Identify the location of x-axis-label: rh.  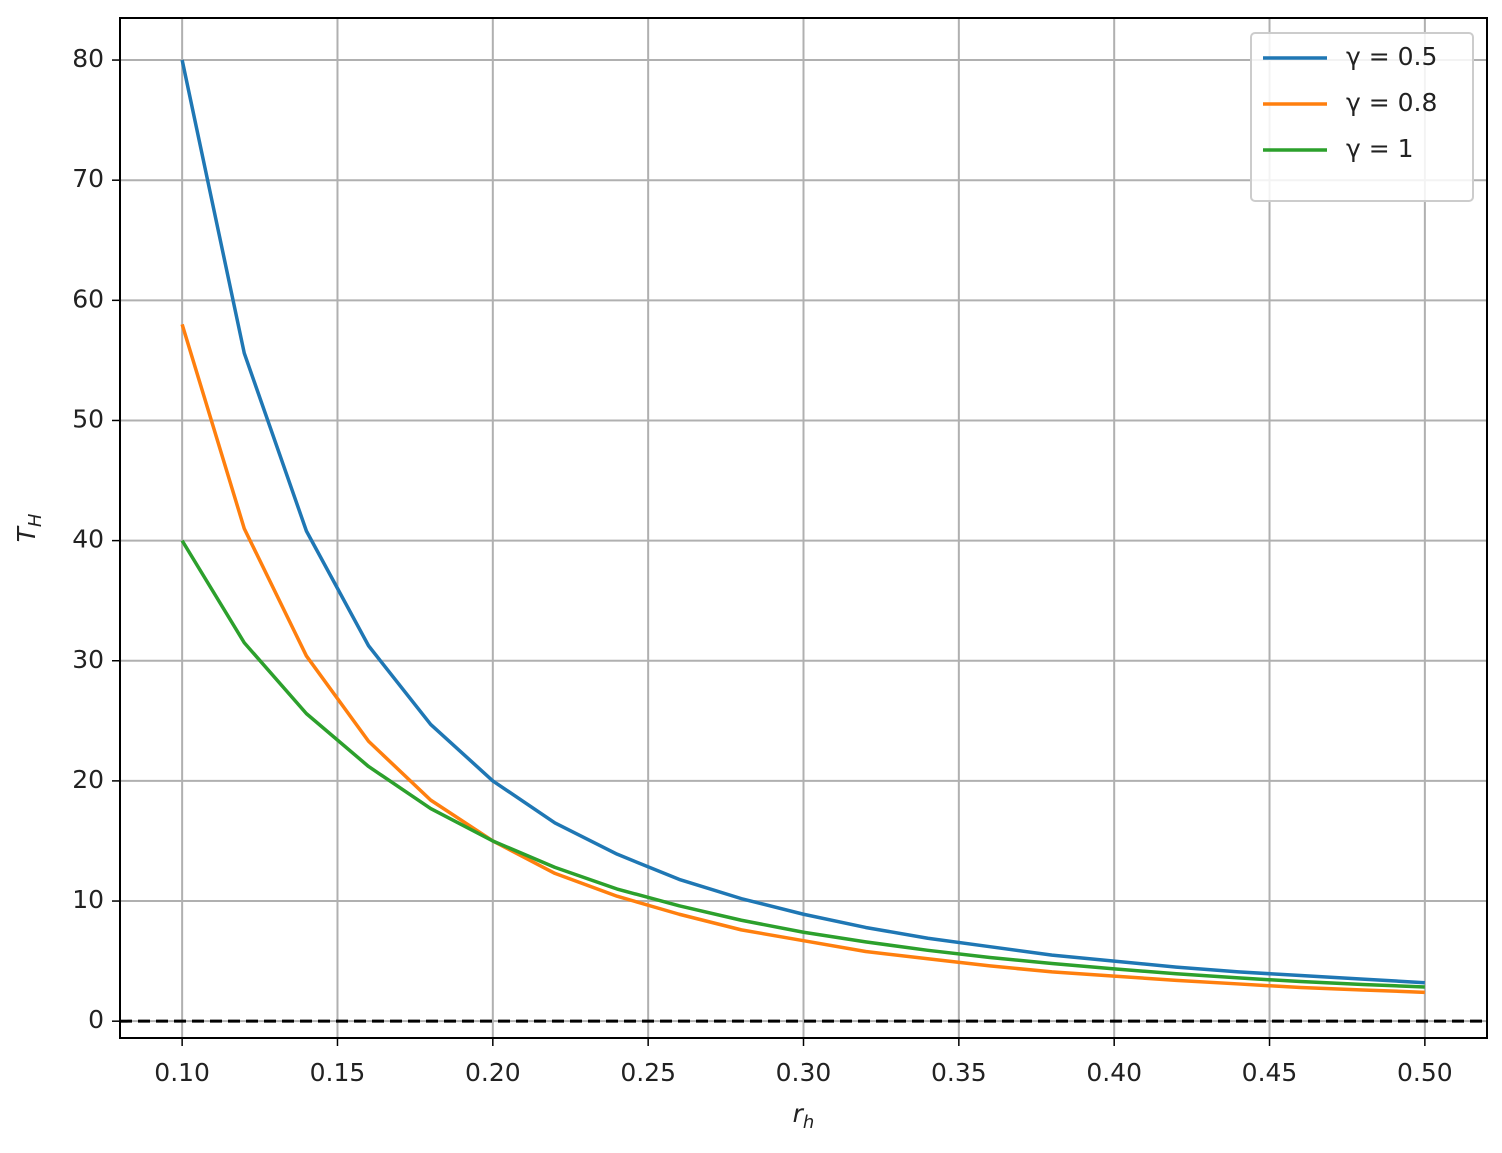
(804, 1116).